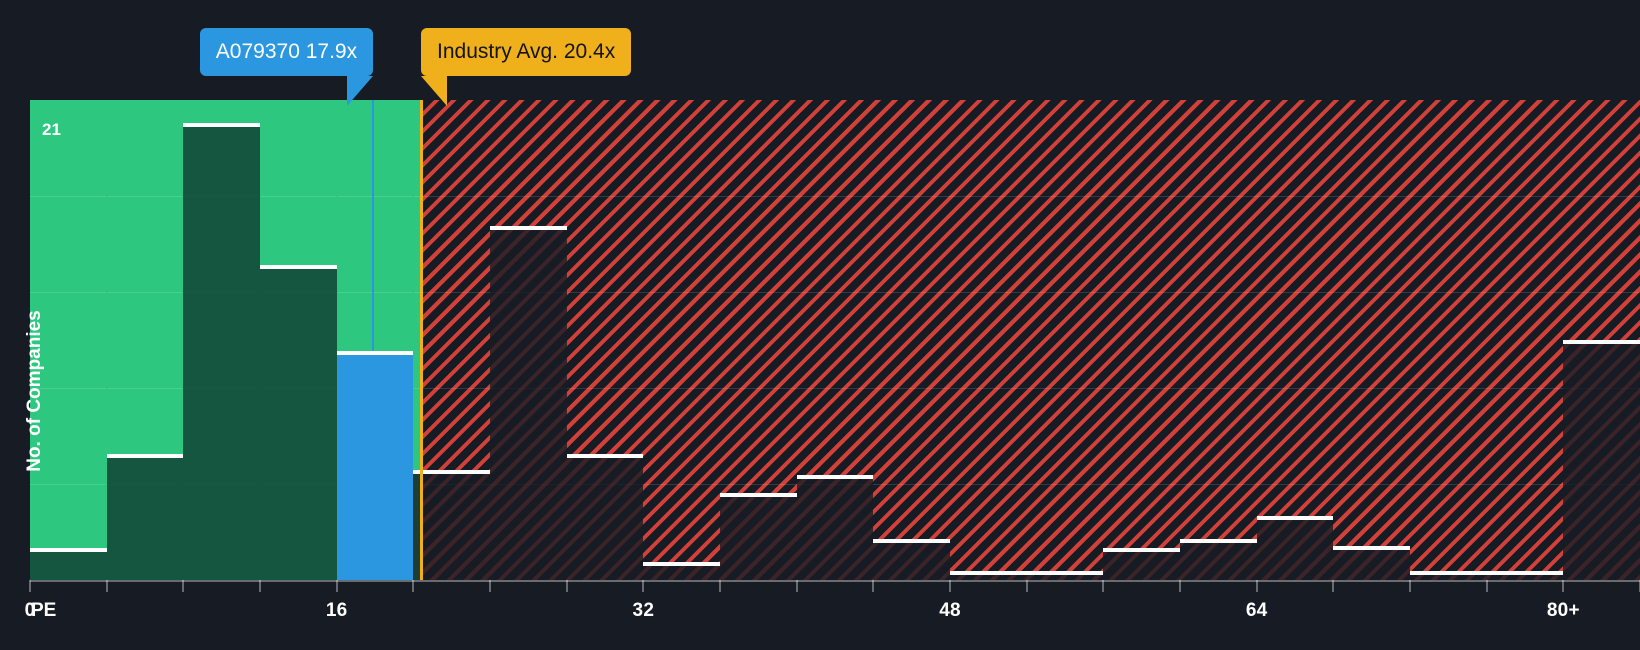 The image size is (1640, 650). Describe the element at coordinates (44, 610) in the screenshot. I see `x-axis-prefix-label: PE` at that location.